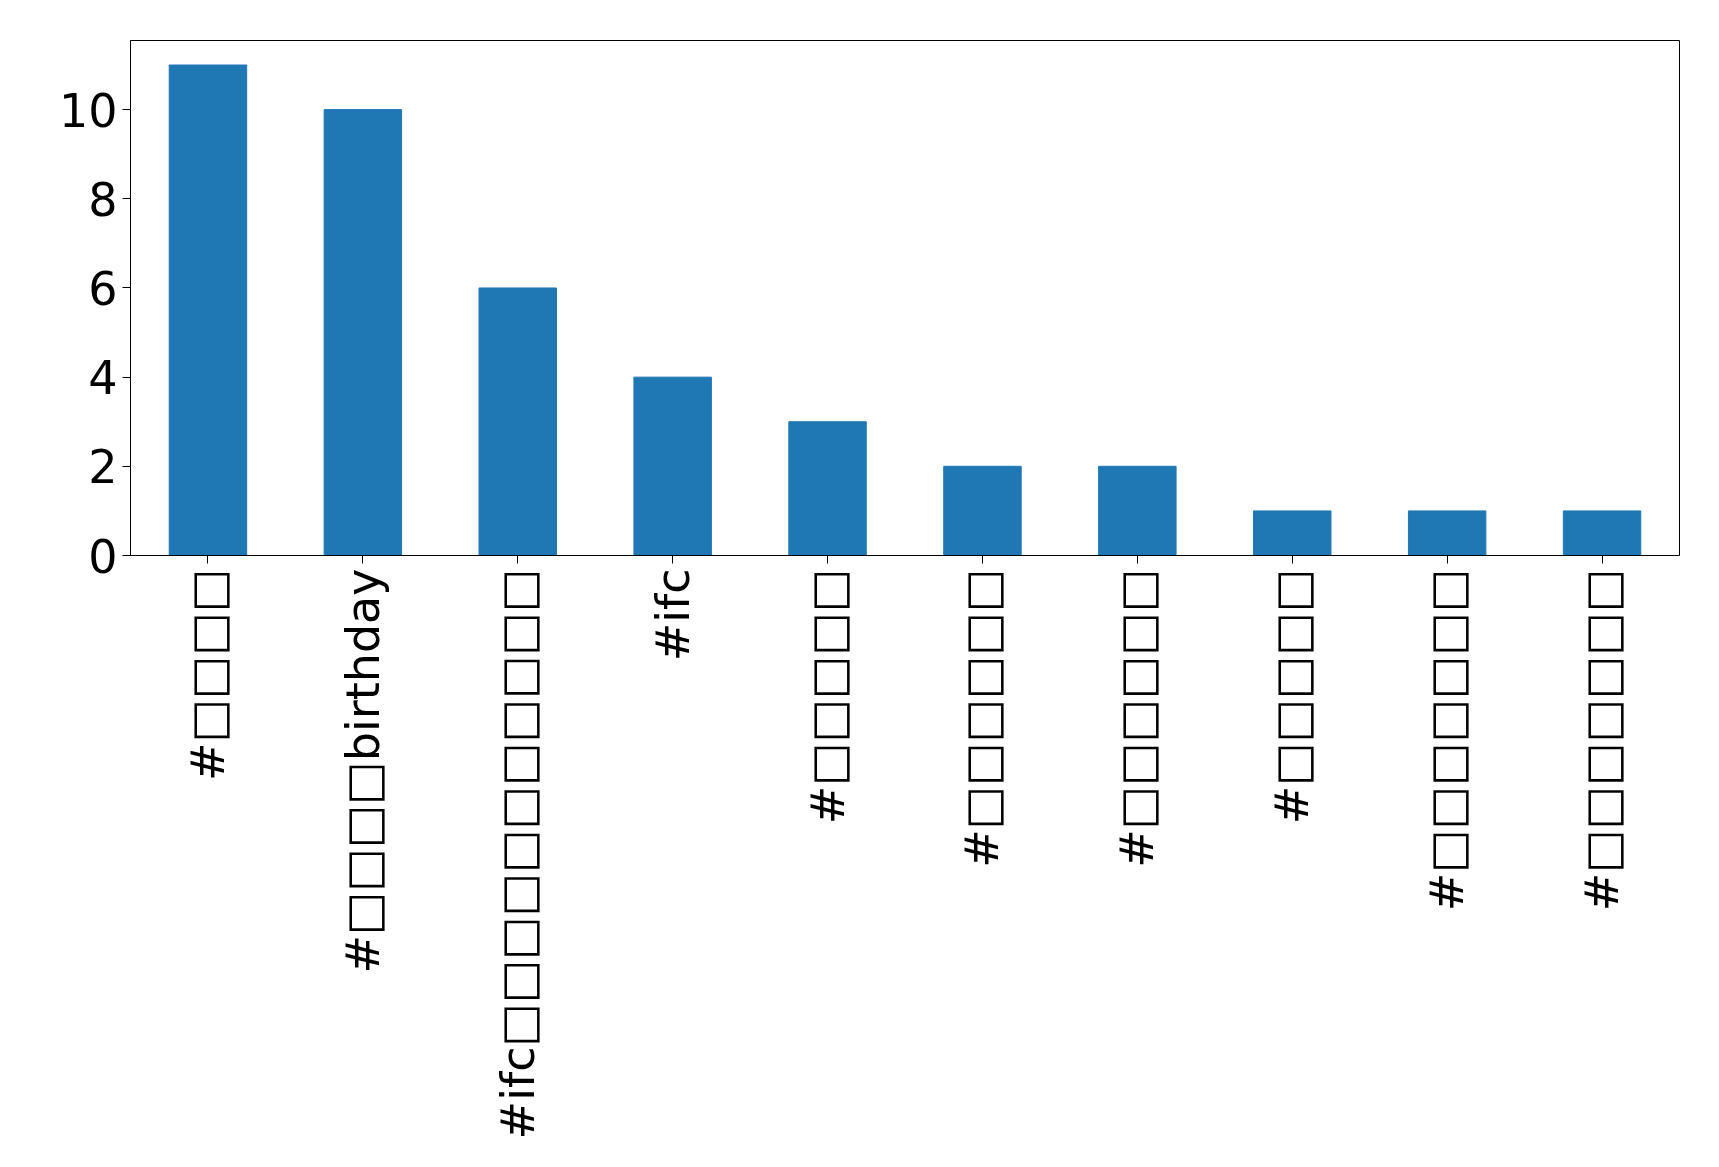 The height and width of the screenshot is (1167, 1719). What do you see at coordinates (88, 110) in the screenshot?
I see `y-tick-label: 10` at bounding box center [88, 110].